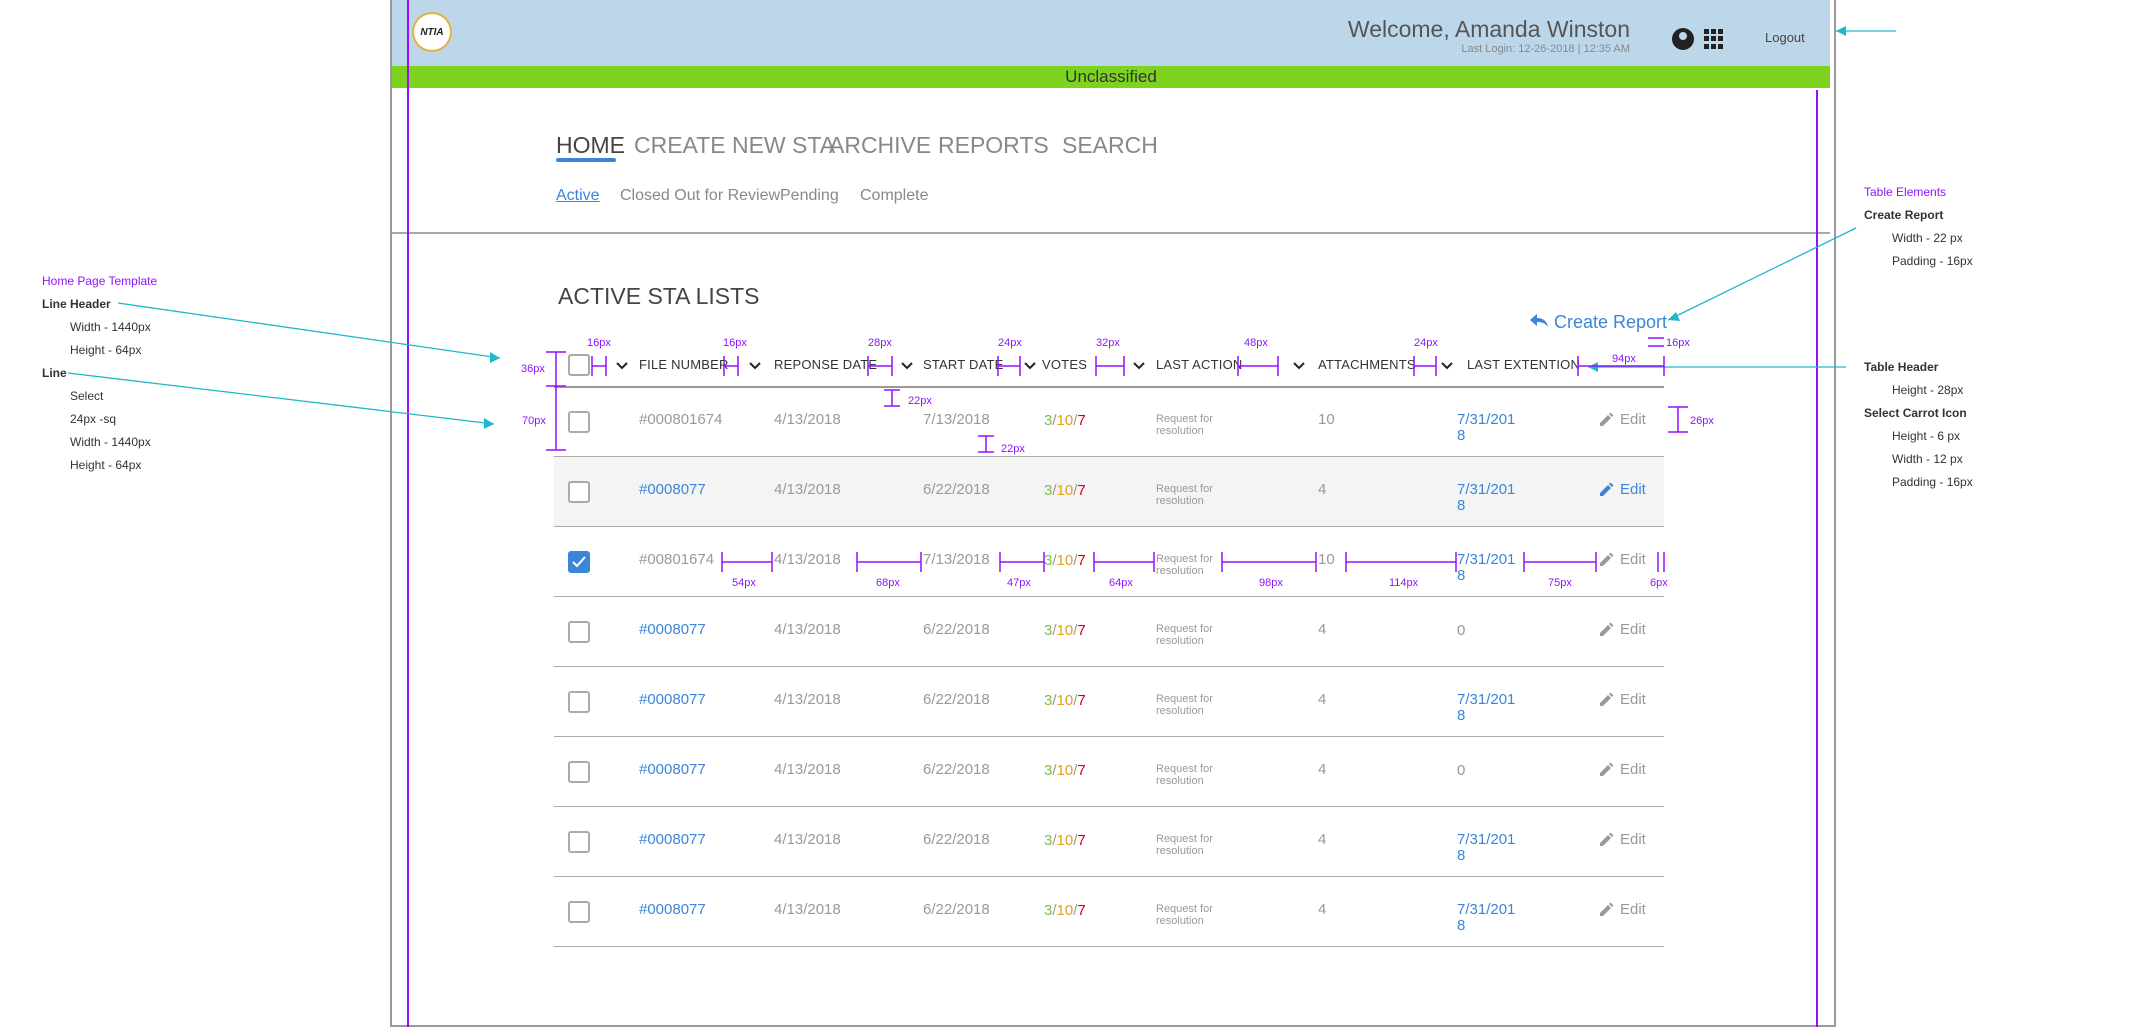 The image size is (2152, 1027). What do you see at coordinates (963, 364) in the screenshot?
I see `col-start-date: START DATE` at bounding box center [963, 364].